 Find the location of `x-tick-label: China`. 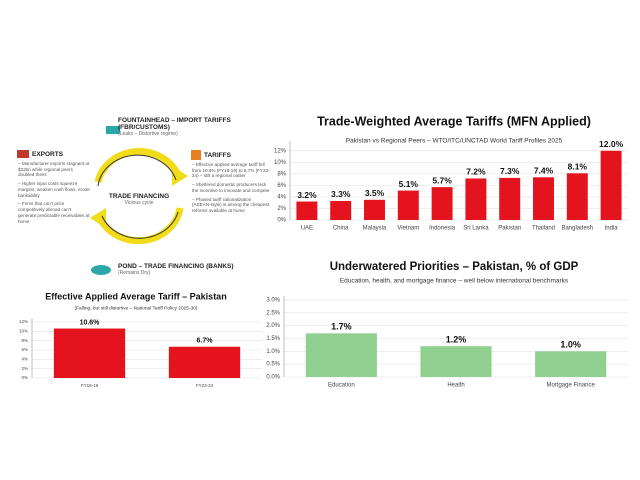

x-tick-label: China is located at coordinates (341, 229).